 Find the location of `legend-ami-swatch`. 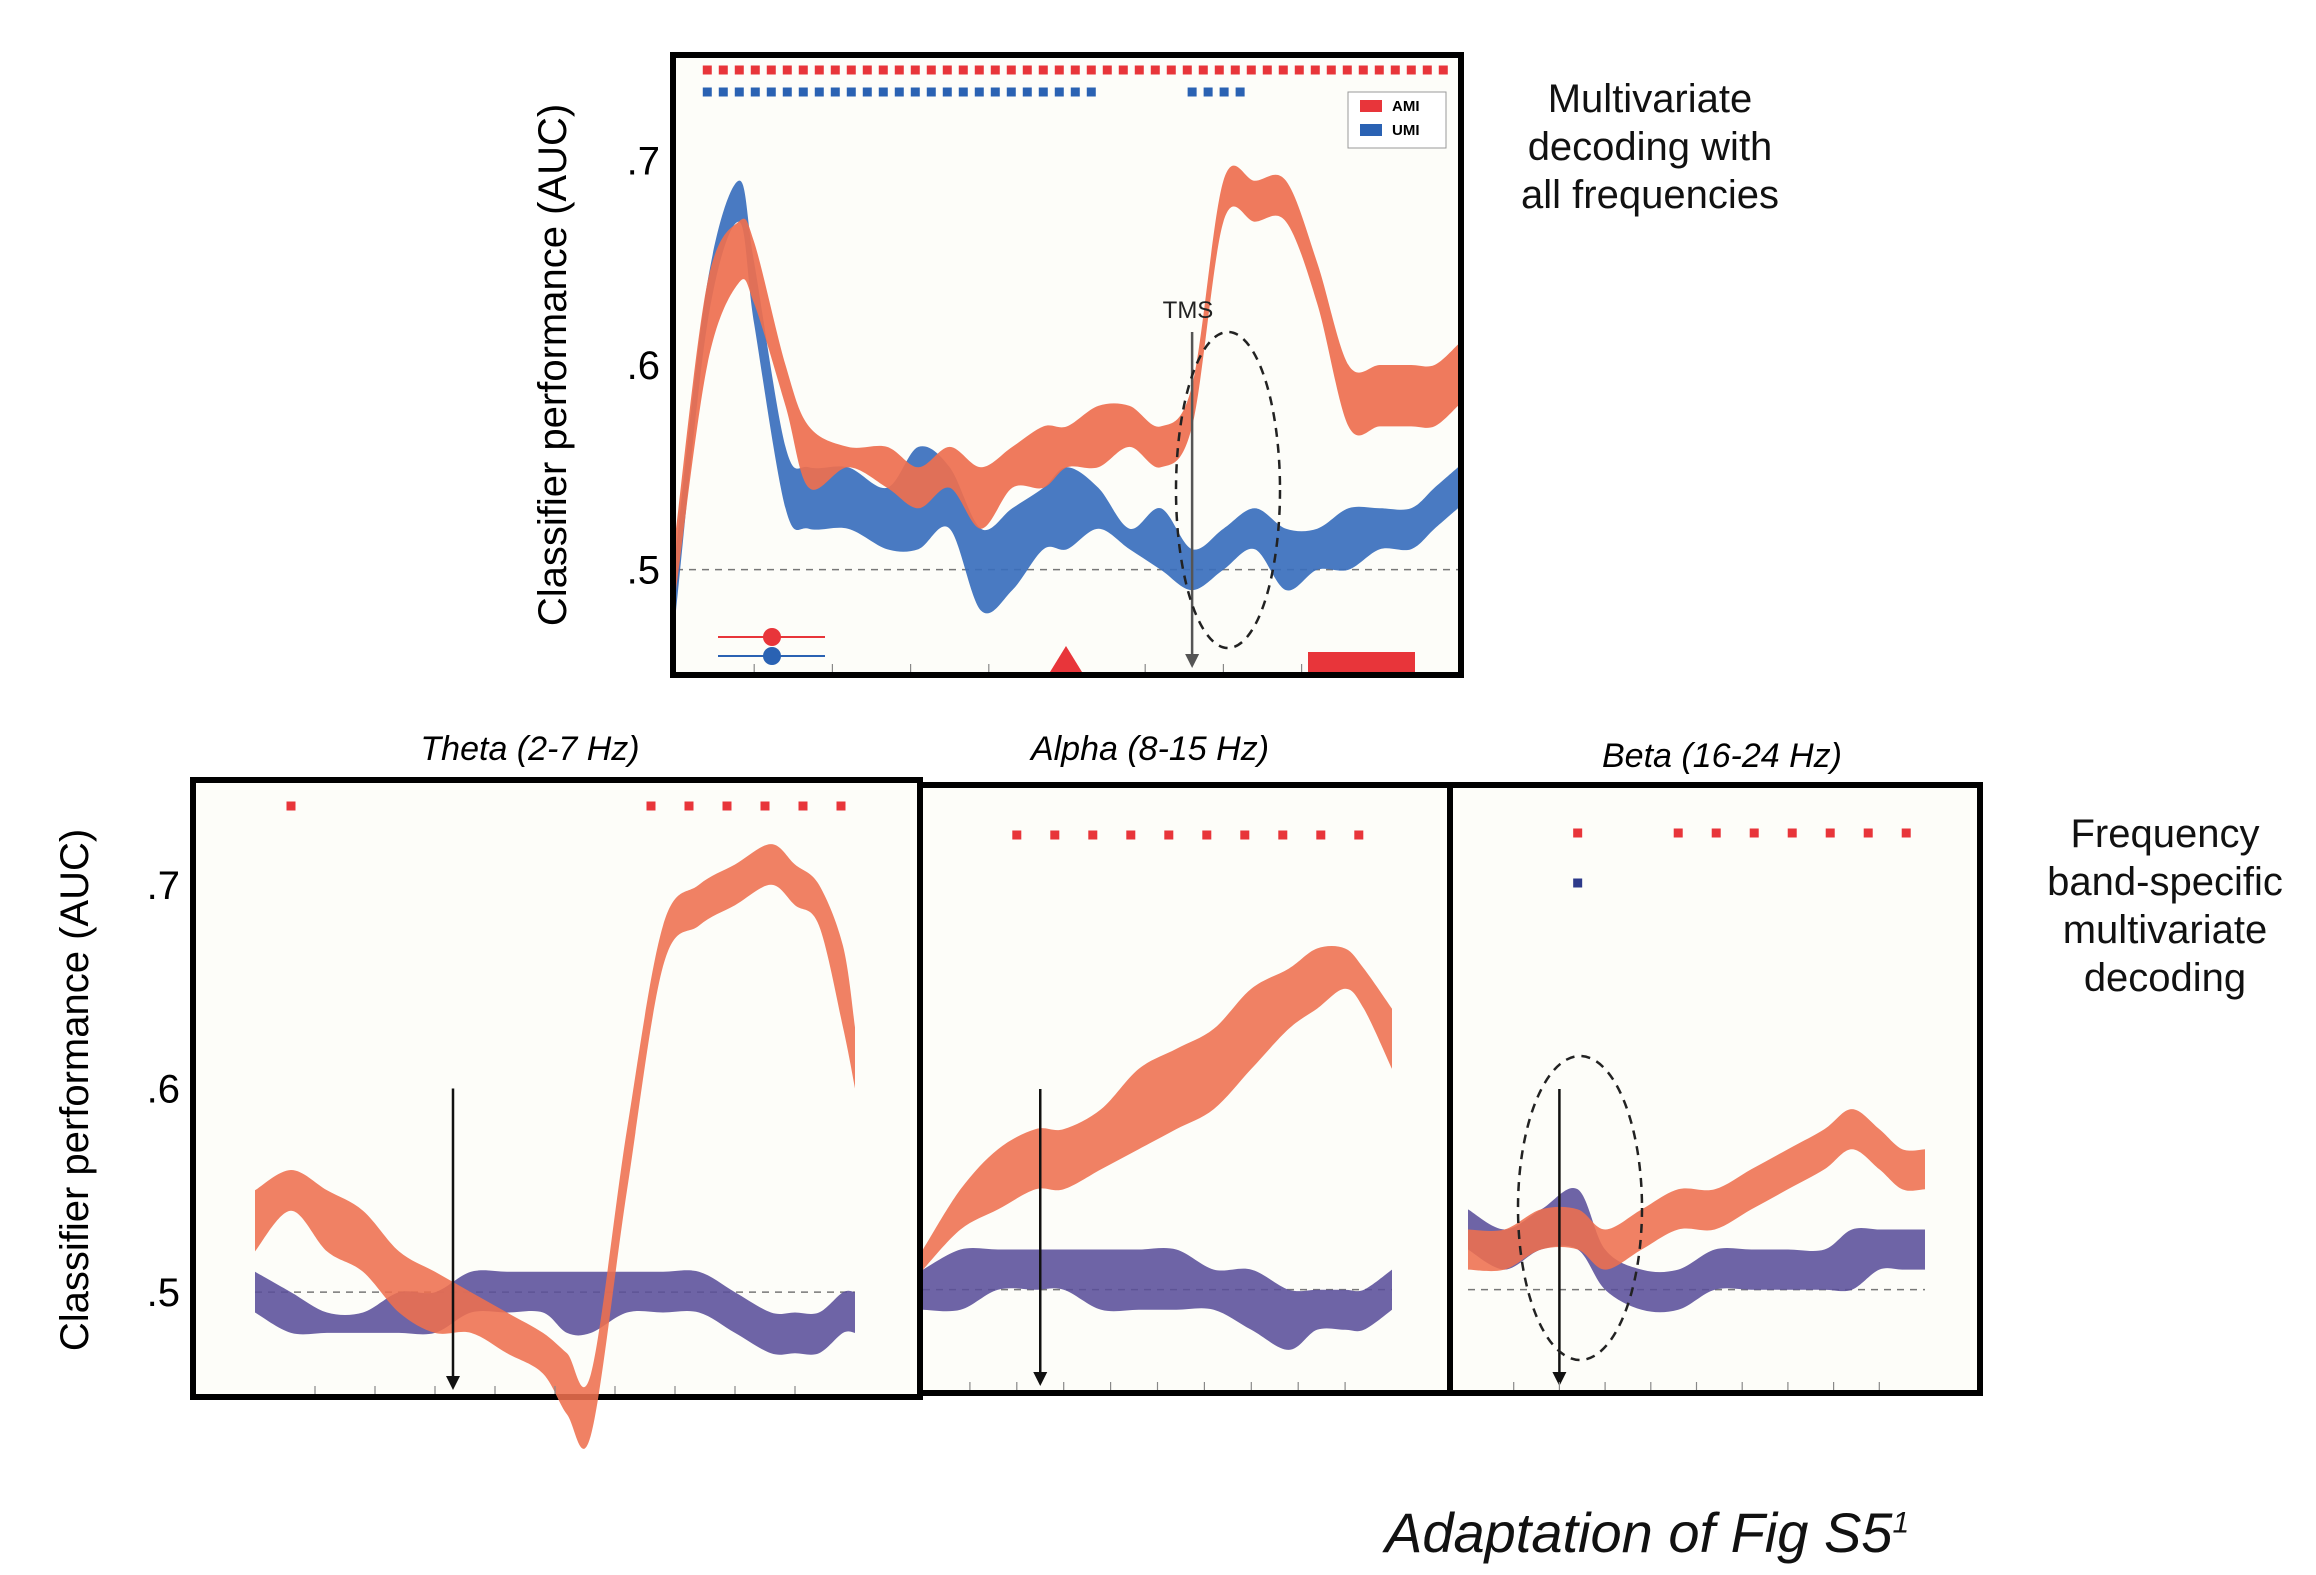

legend-ami-swatch is located at coordinates (1371, 106).